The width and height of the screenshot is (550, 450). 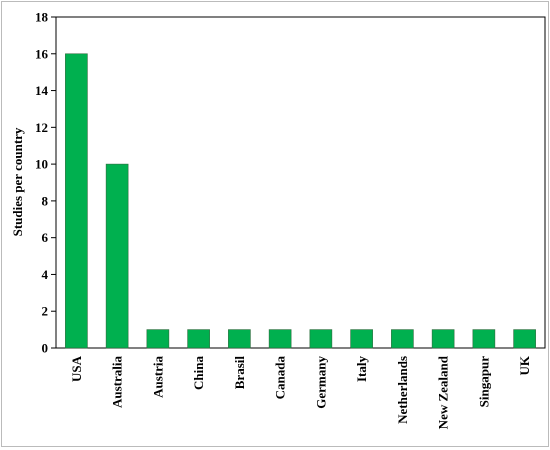 What do you see at coordinates (41, 164) in the screenshot?
I see `y-tick-label: 10` at bounding box center [41, 164].